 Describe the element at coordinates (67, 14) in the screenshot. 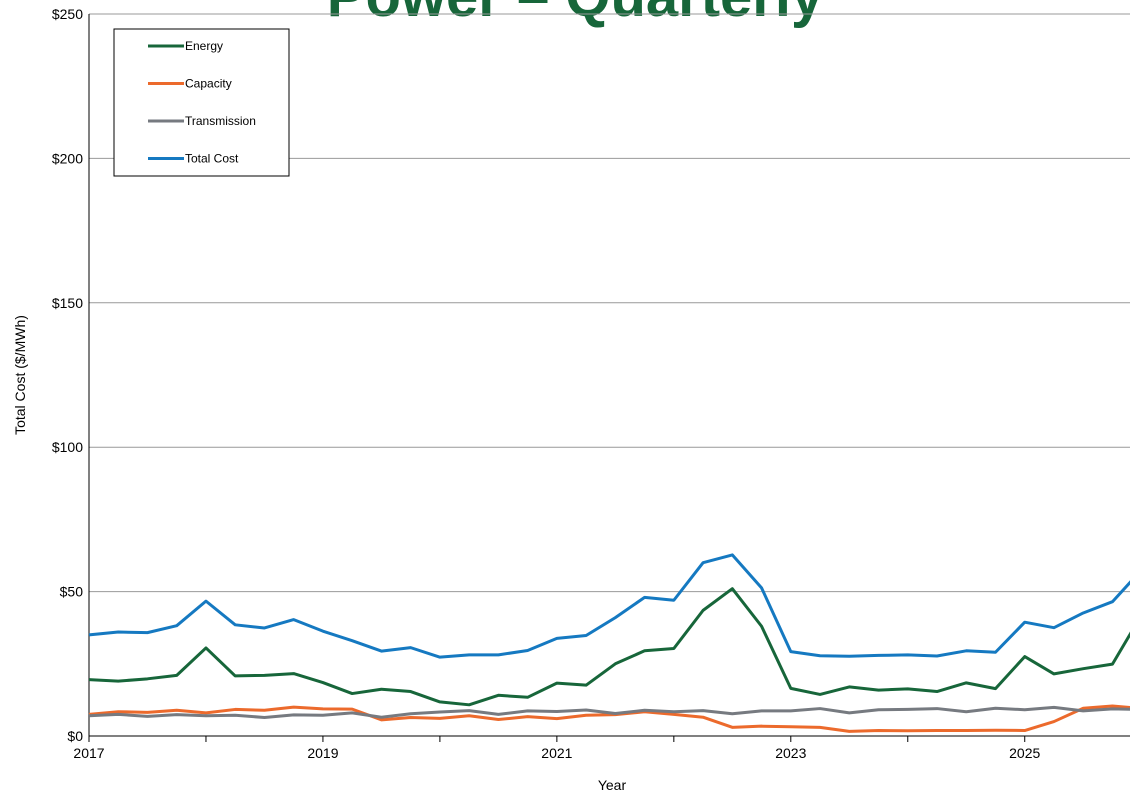

I see `y-tick-label: $250` at that location.